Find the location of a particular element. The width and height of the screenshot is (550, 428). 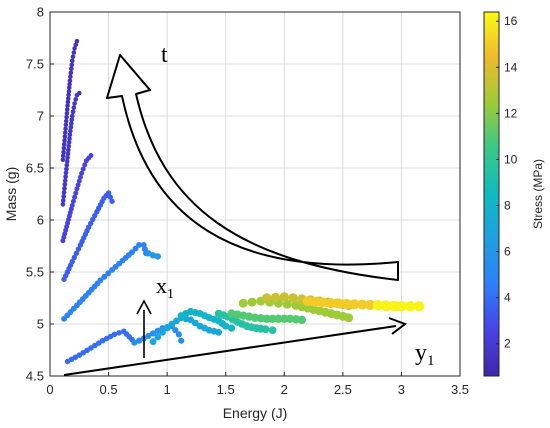

y-tick-label: 5 is located at coordinates (40, 324).